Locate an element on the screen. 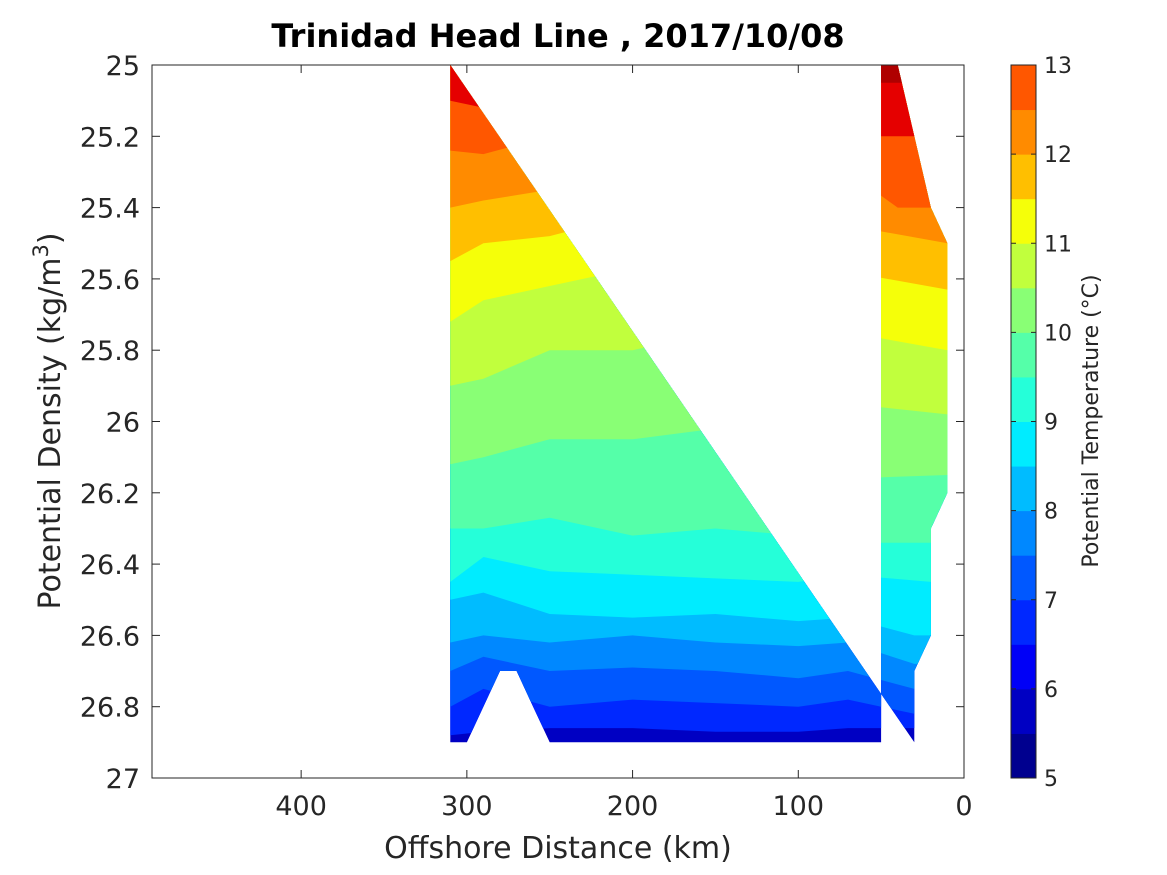  y-axis-label-superscript: 3 is located at coordinates (41, 250).